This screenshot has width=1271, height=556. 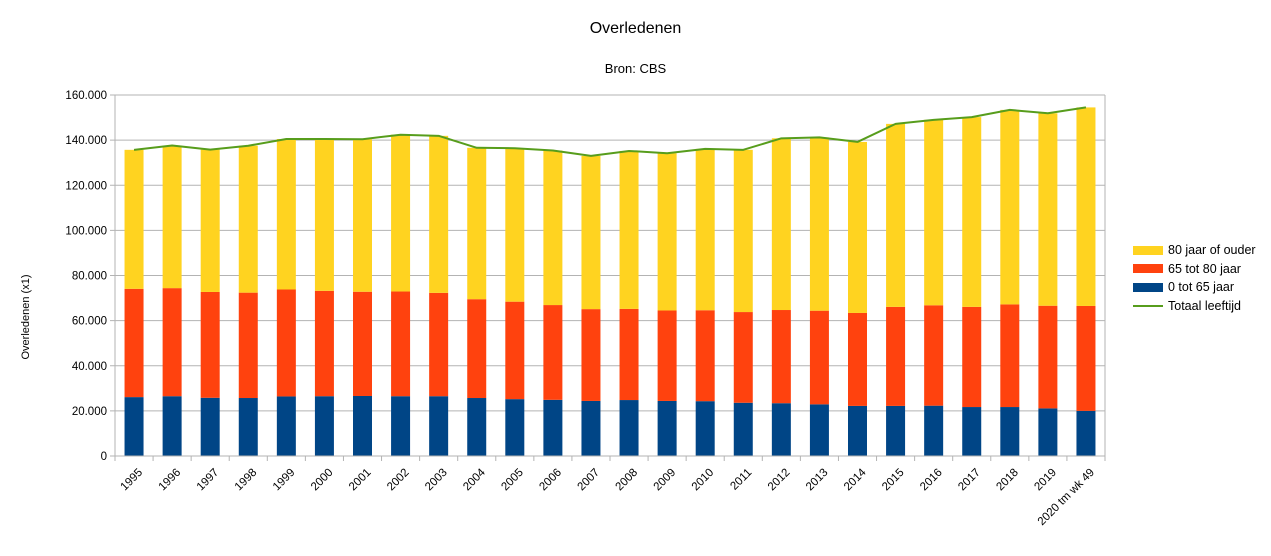 I want to click on y-tick-label: 140.000, so click(x=86, y=141).